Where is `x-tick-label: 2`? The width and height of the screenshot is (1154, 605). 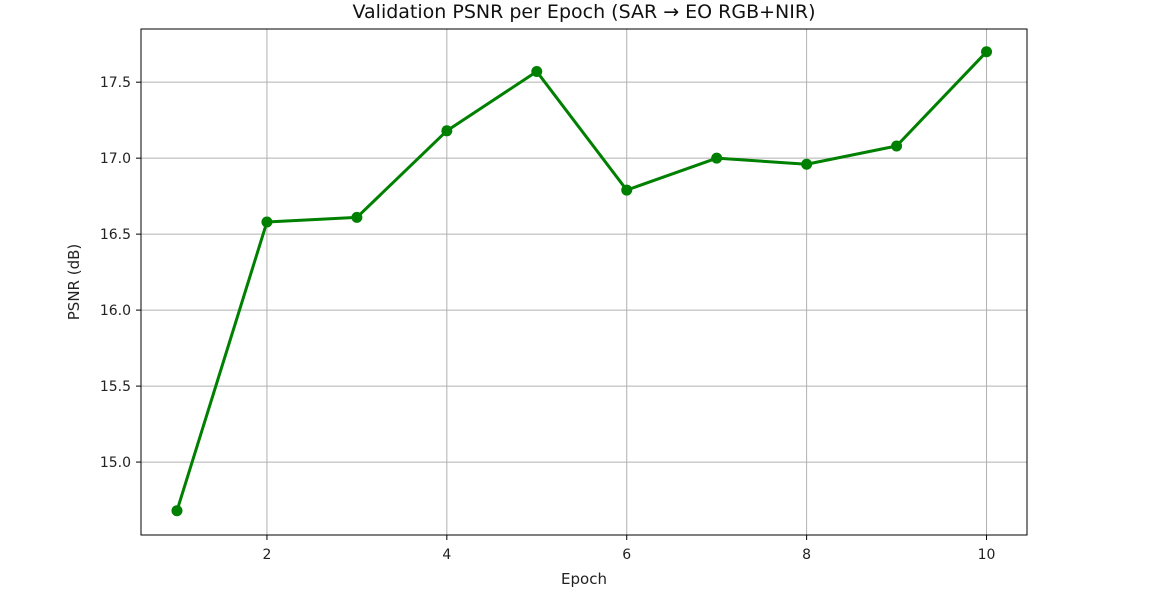 x-tick-label: 2 is located at coordinates (266, 555).